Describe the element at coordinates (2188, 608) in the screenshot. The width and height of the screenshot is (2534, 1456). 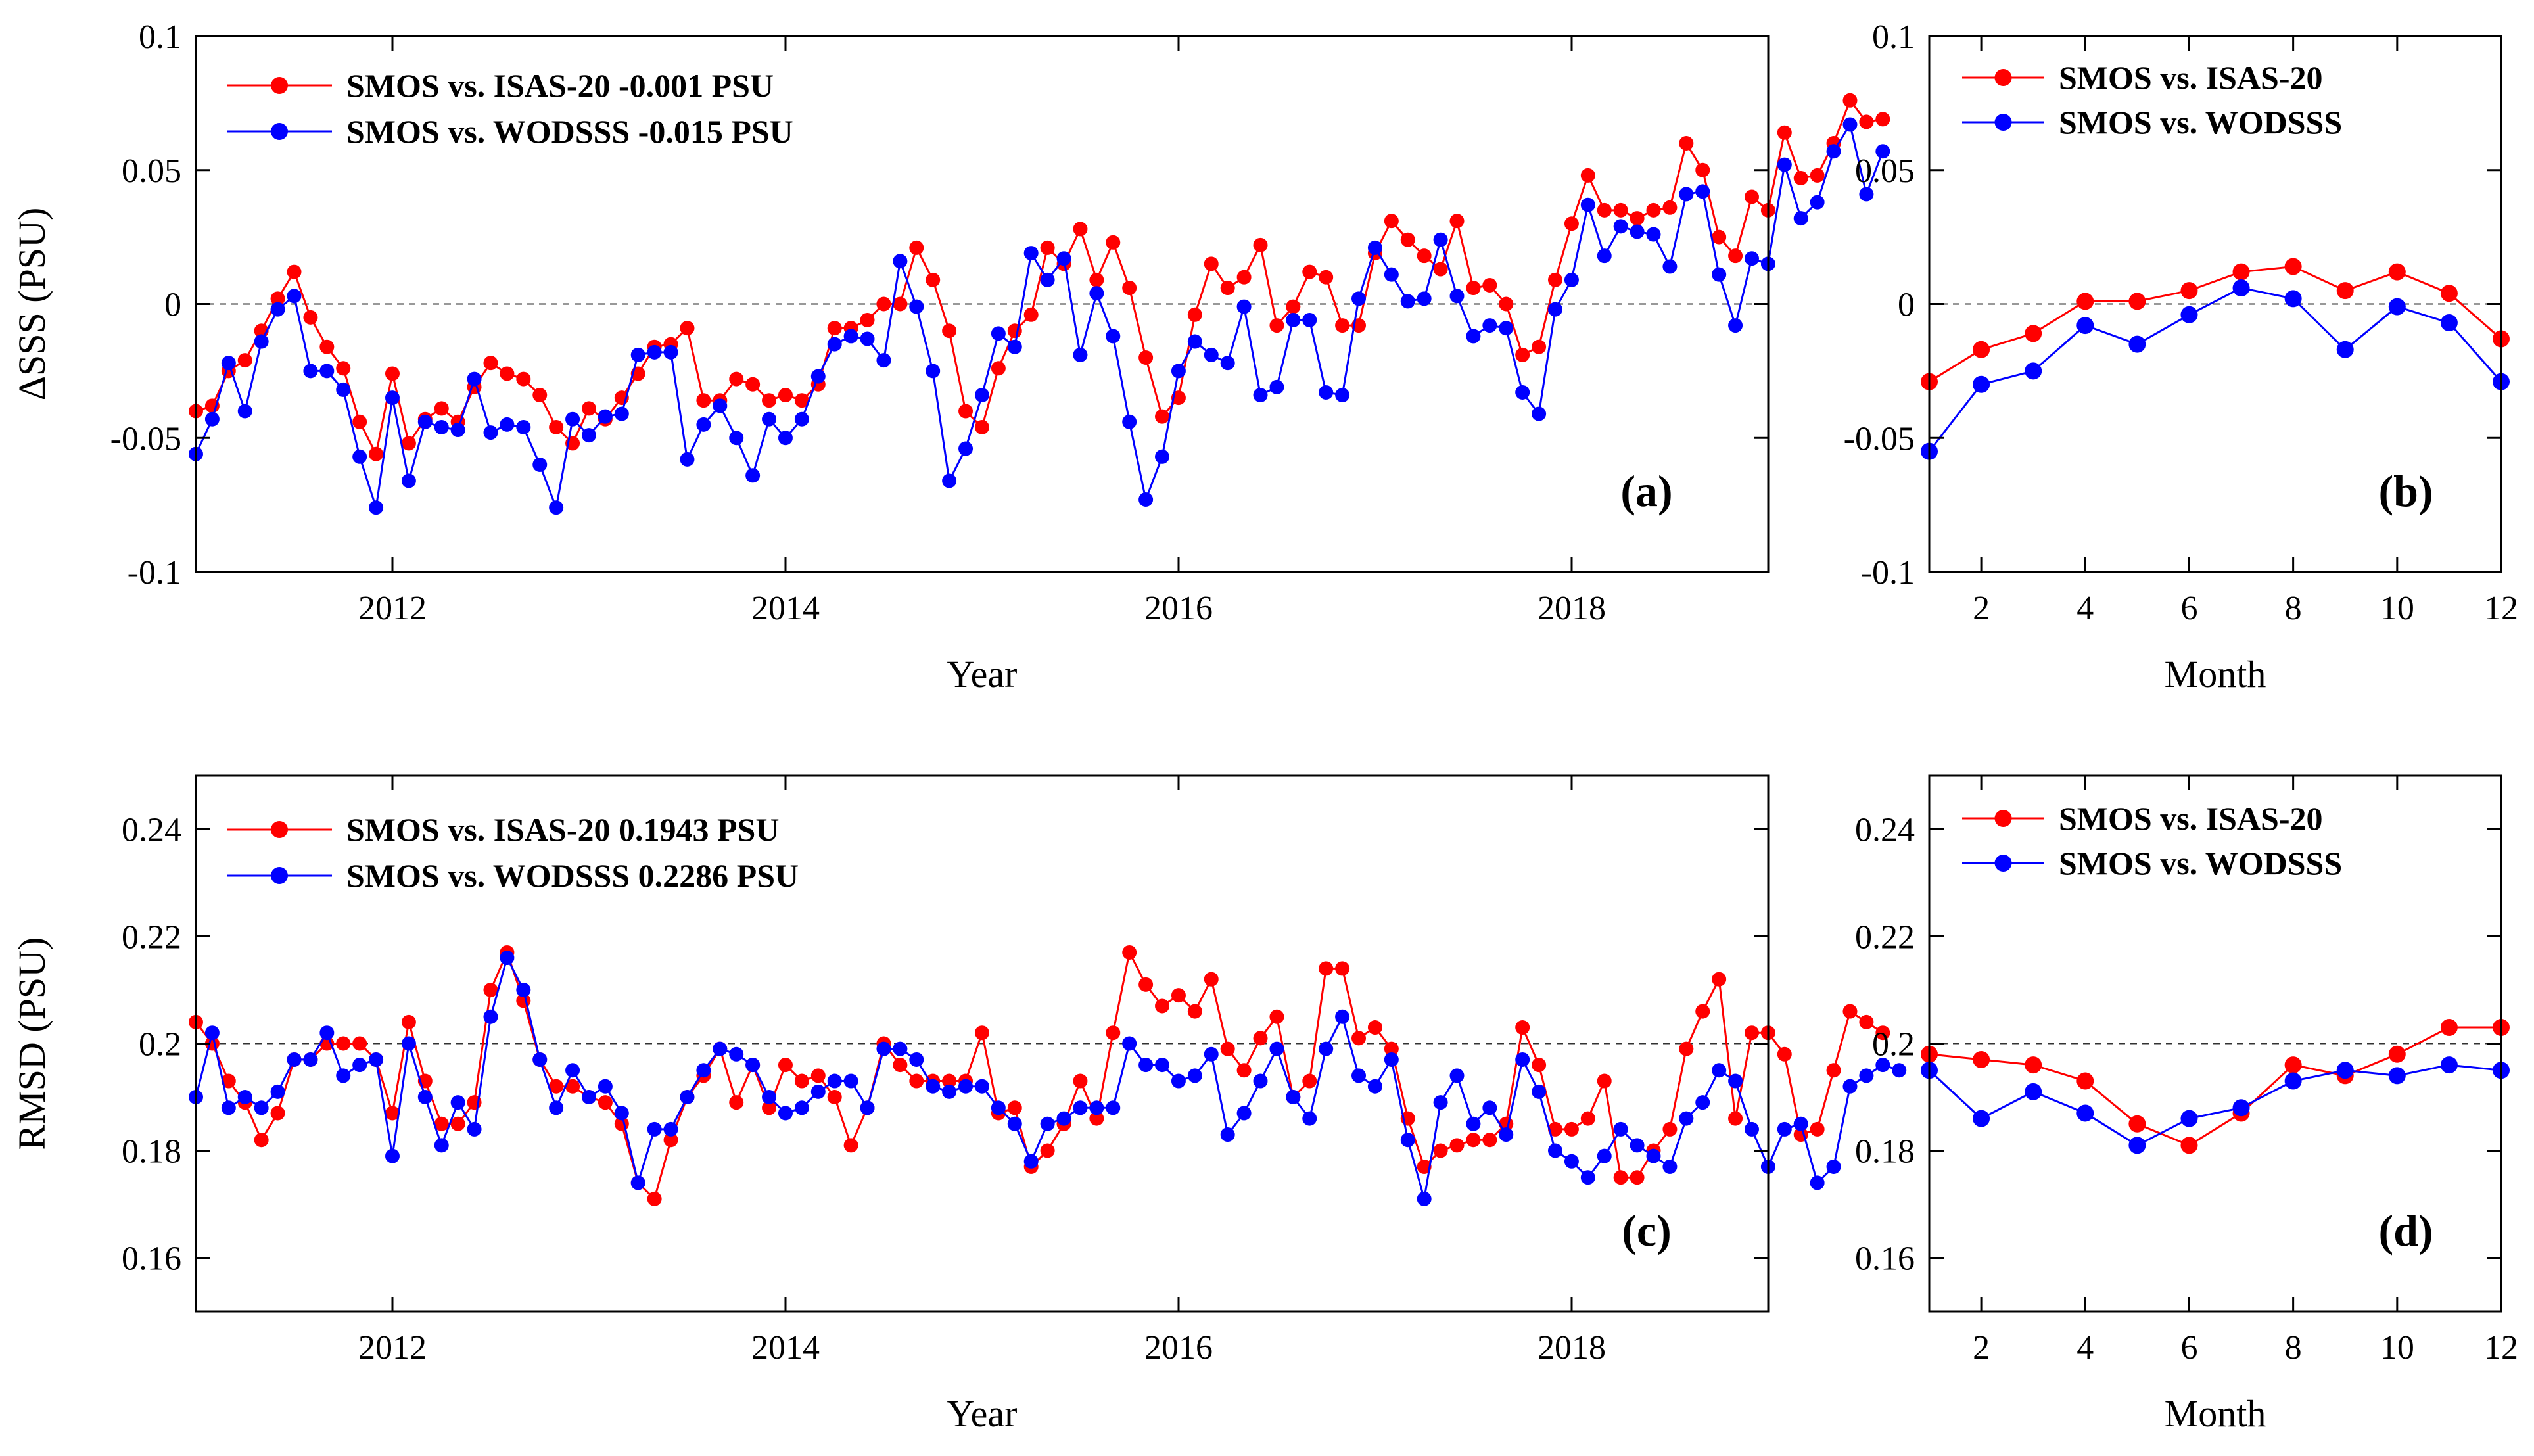
I see `x-tick-label: 6` at that location.